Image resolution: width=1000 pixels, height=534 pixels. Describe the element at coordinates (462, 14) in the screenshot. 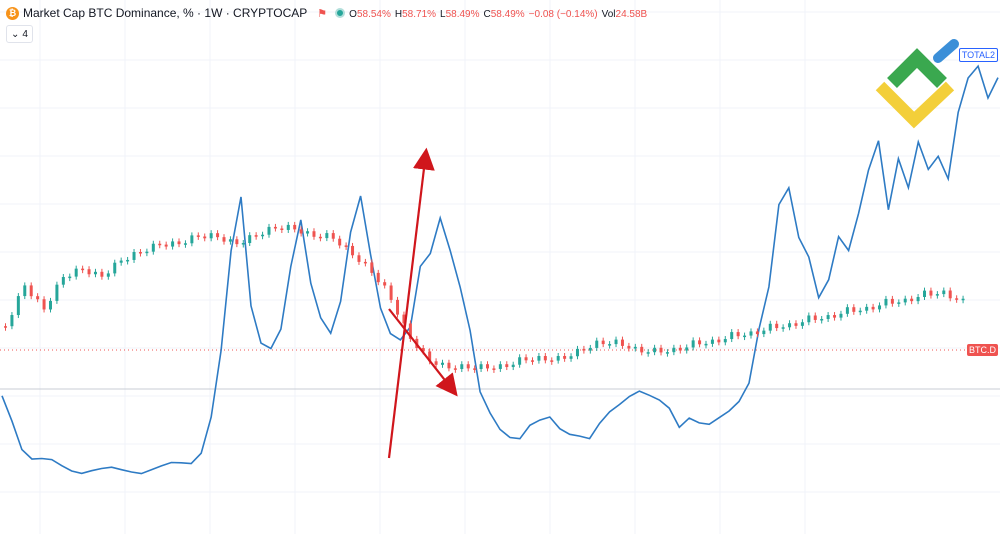

I see `ohlc-value: 58.49%` at that location.